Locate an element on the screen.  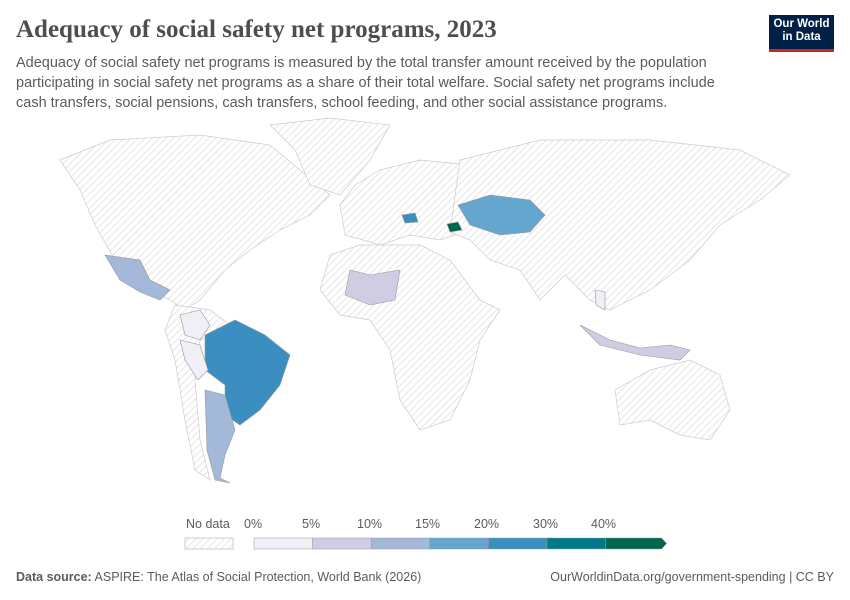
legend-no-data-swatch is located at coordinates (209, 543).